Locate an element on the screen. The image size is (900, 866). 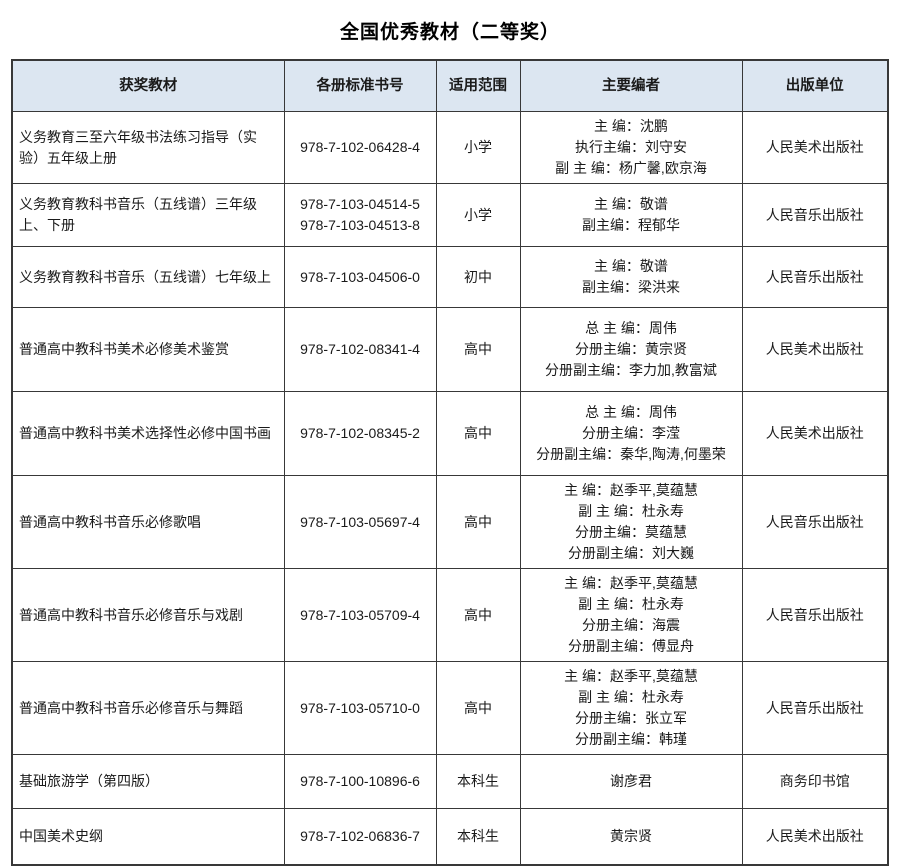
editor-line: 执行主编：刘守安 is located at coordinates (631, 147).